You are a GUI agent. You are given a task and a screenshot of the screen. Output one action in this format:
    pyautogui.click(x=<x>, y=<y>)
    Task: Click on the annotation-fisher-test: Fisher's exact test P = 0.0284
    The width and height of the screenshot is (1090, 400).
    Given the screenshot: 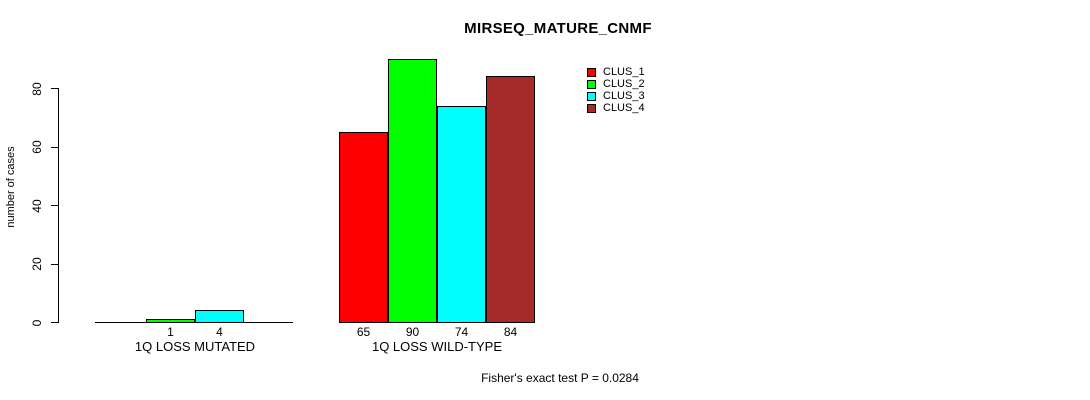 What is the action you would take?
    pyautogui.click(x=560, y=378)
    